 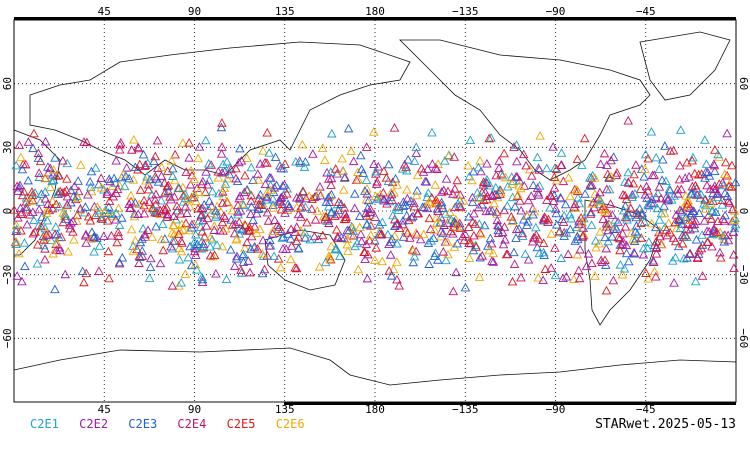 I want to click on bottom-lon-tick-label: 135, so click(x=285, y=409).